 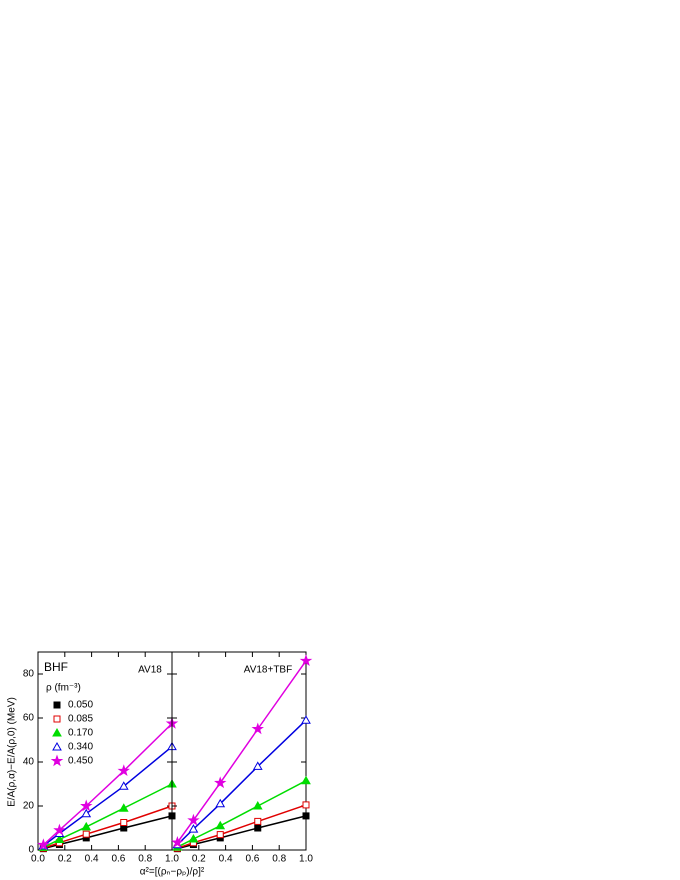 I want to click on panel-label: AV18+TBF, so click(x=268, y=670).